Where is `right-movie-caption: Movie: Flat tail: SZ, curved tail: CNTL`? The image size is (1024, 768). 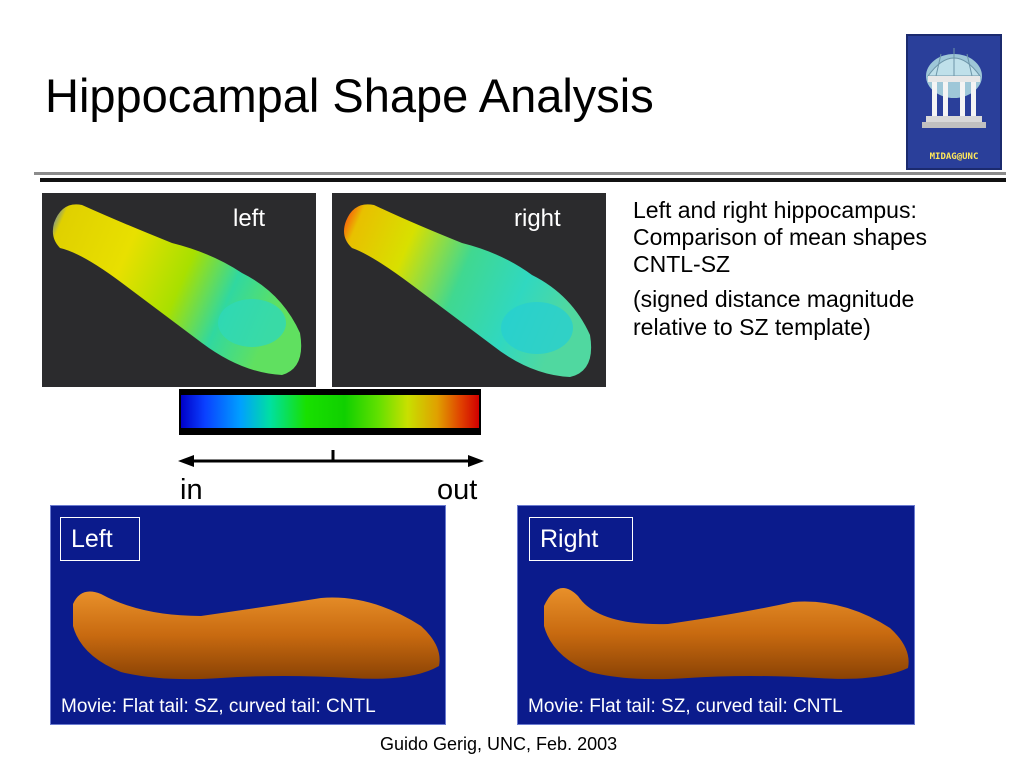
right-movie-caption: Movie: Flat tail: SZ, curved tail: CNTL is located at coordinates (685, 706).